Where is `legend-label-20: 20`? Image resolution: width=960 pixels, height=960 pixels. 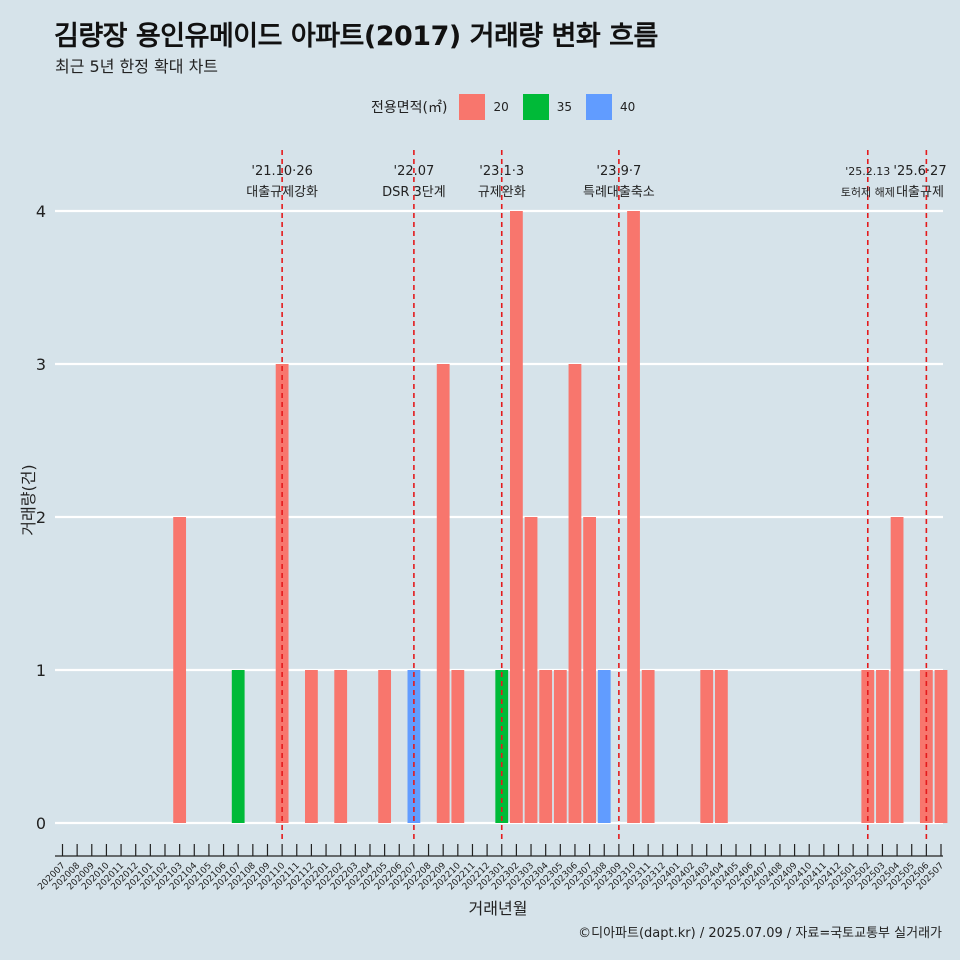 legend-label-20: 20 is located at coordinates (501, 107).